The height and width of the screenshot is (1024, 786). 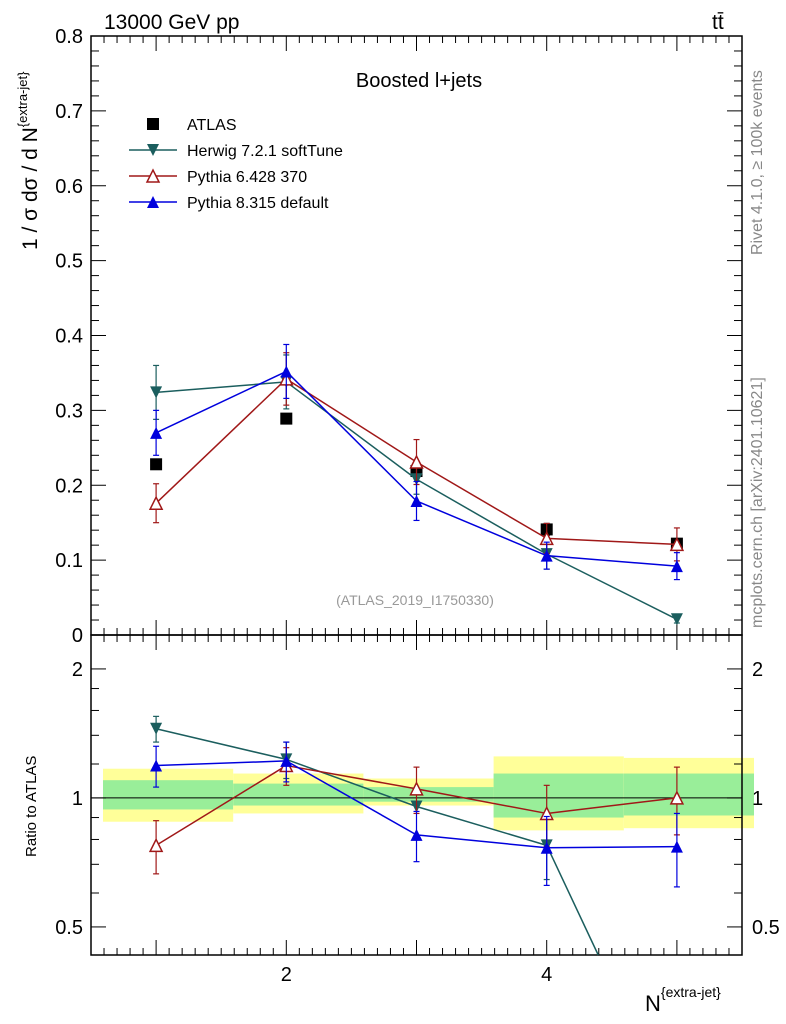 What do you see at coordinates (69, 262) in the screenshot?
I see `main-y-tick-label: 0.5` at bounding box center [69, 262].